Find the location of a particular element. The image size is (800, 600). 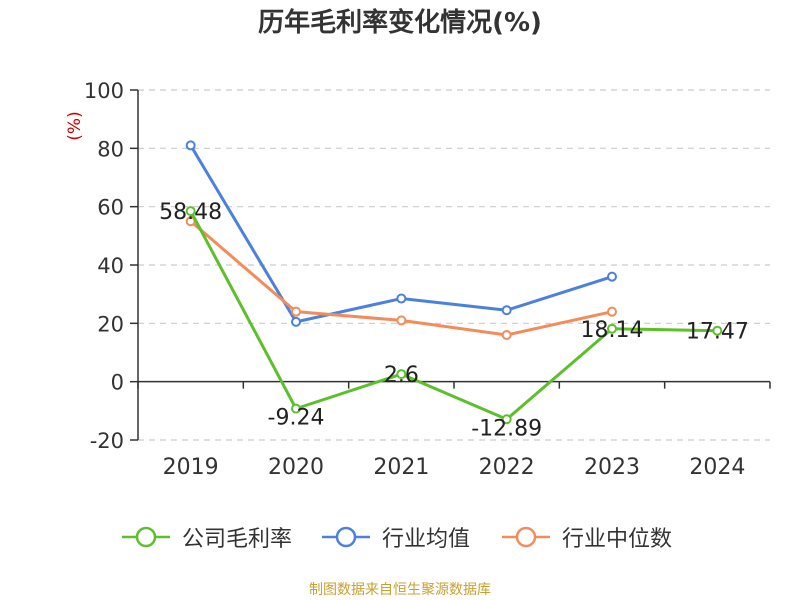

legend: 公司毛利率 行业均值 行业中位数 is located at coordinates (400, 537).